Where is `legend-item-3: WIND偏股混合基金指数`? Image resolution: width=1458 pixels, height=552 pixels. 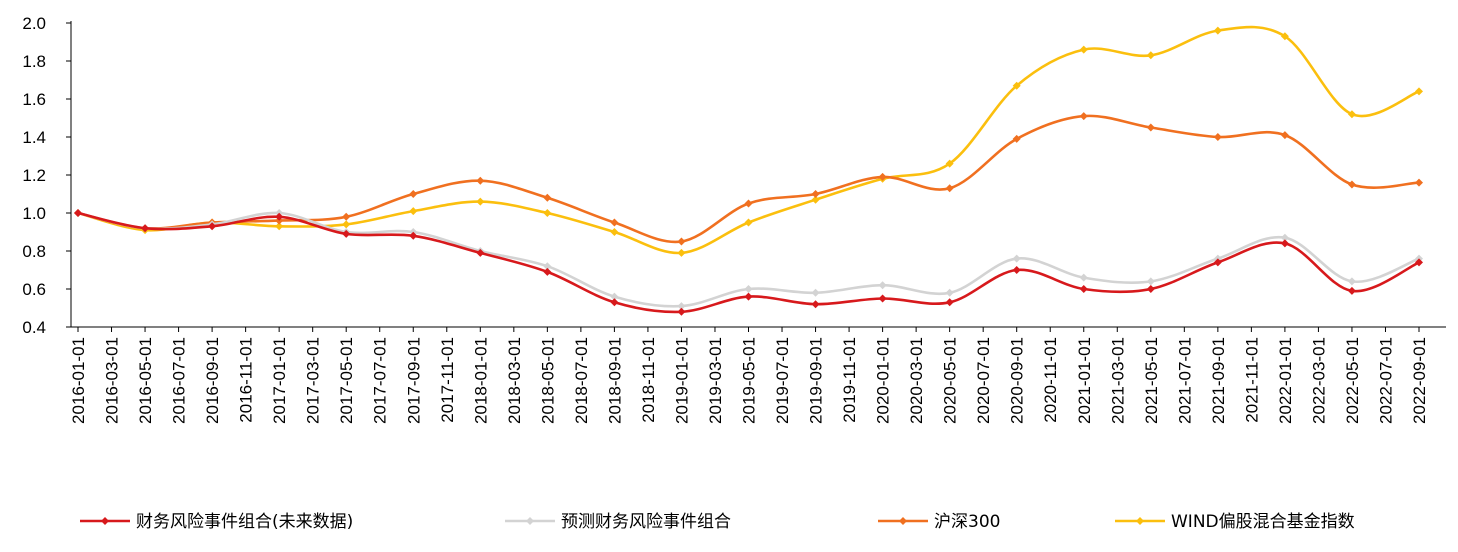 legend-item-3: WIND偏股混合基金指数 is located at coordinates (1235, 522).